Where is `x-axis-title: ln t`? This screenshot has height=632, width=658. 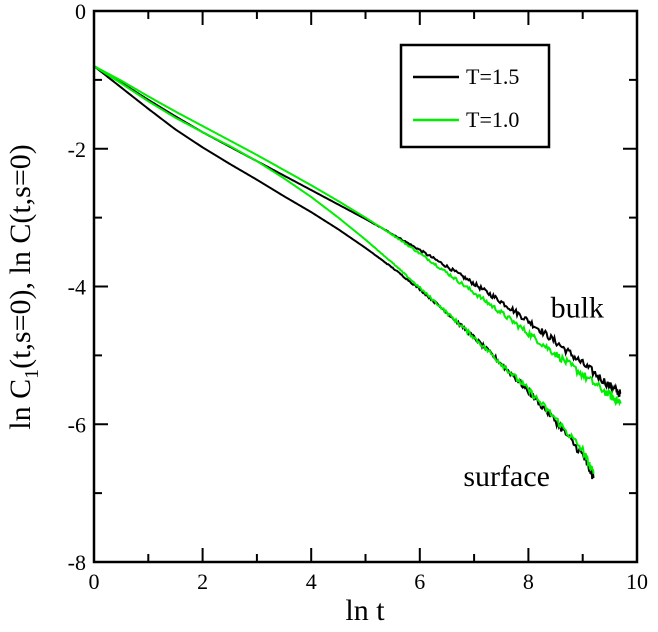 x-axis-title: ln t is located at coordinates (365, 610).